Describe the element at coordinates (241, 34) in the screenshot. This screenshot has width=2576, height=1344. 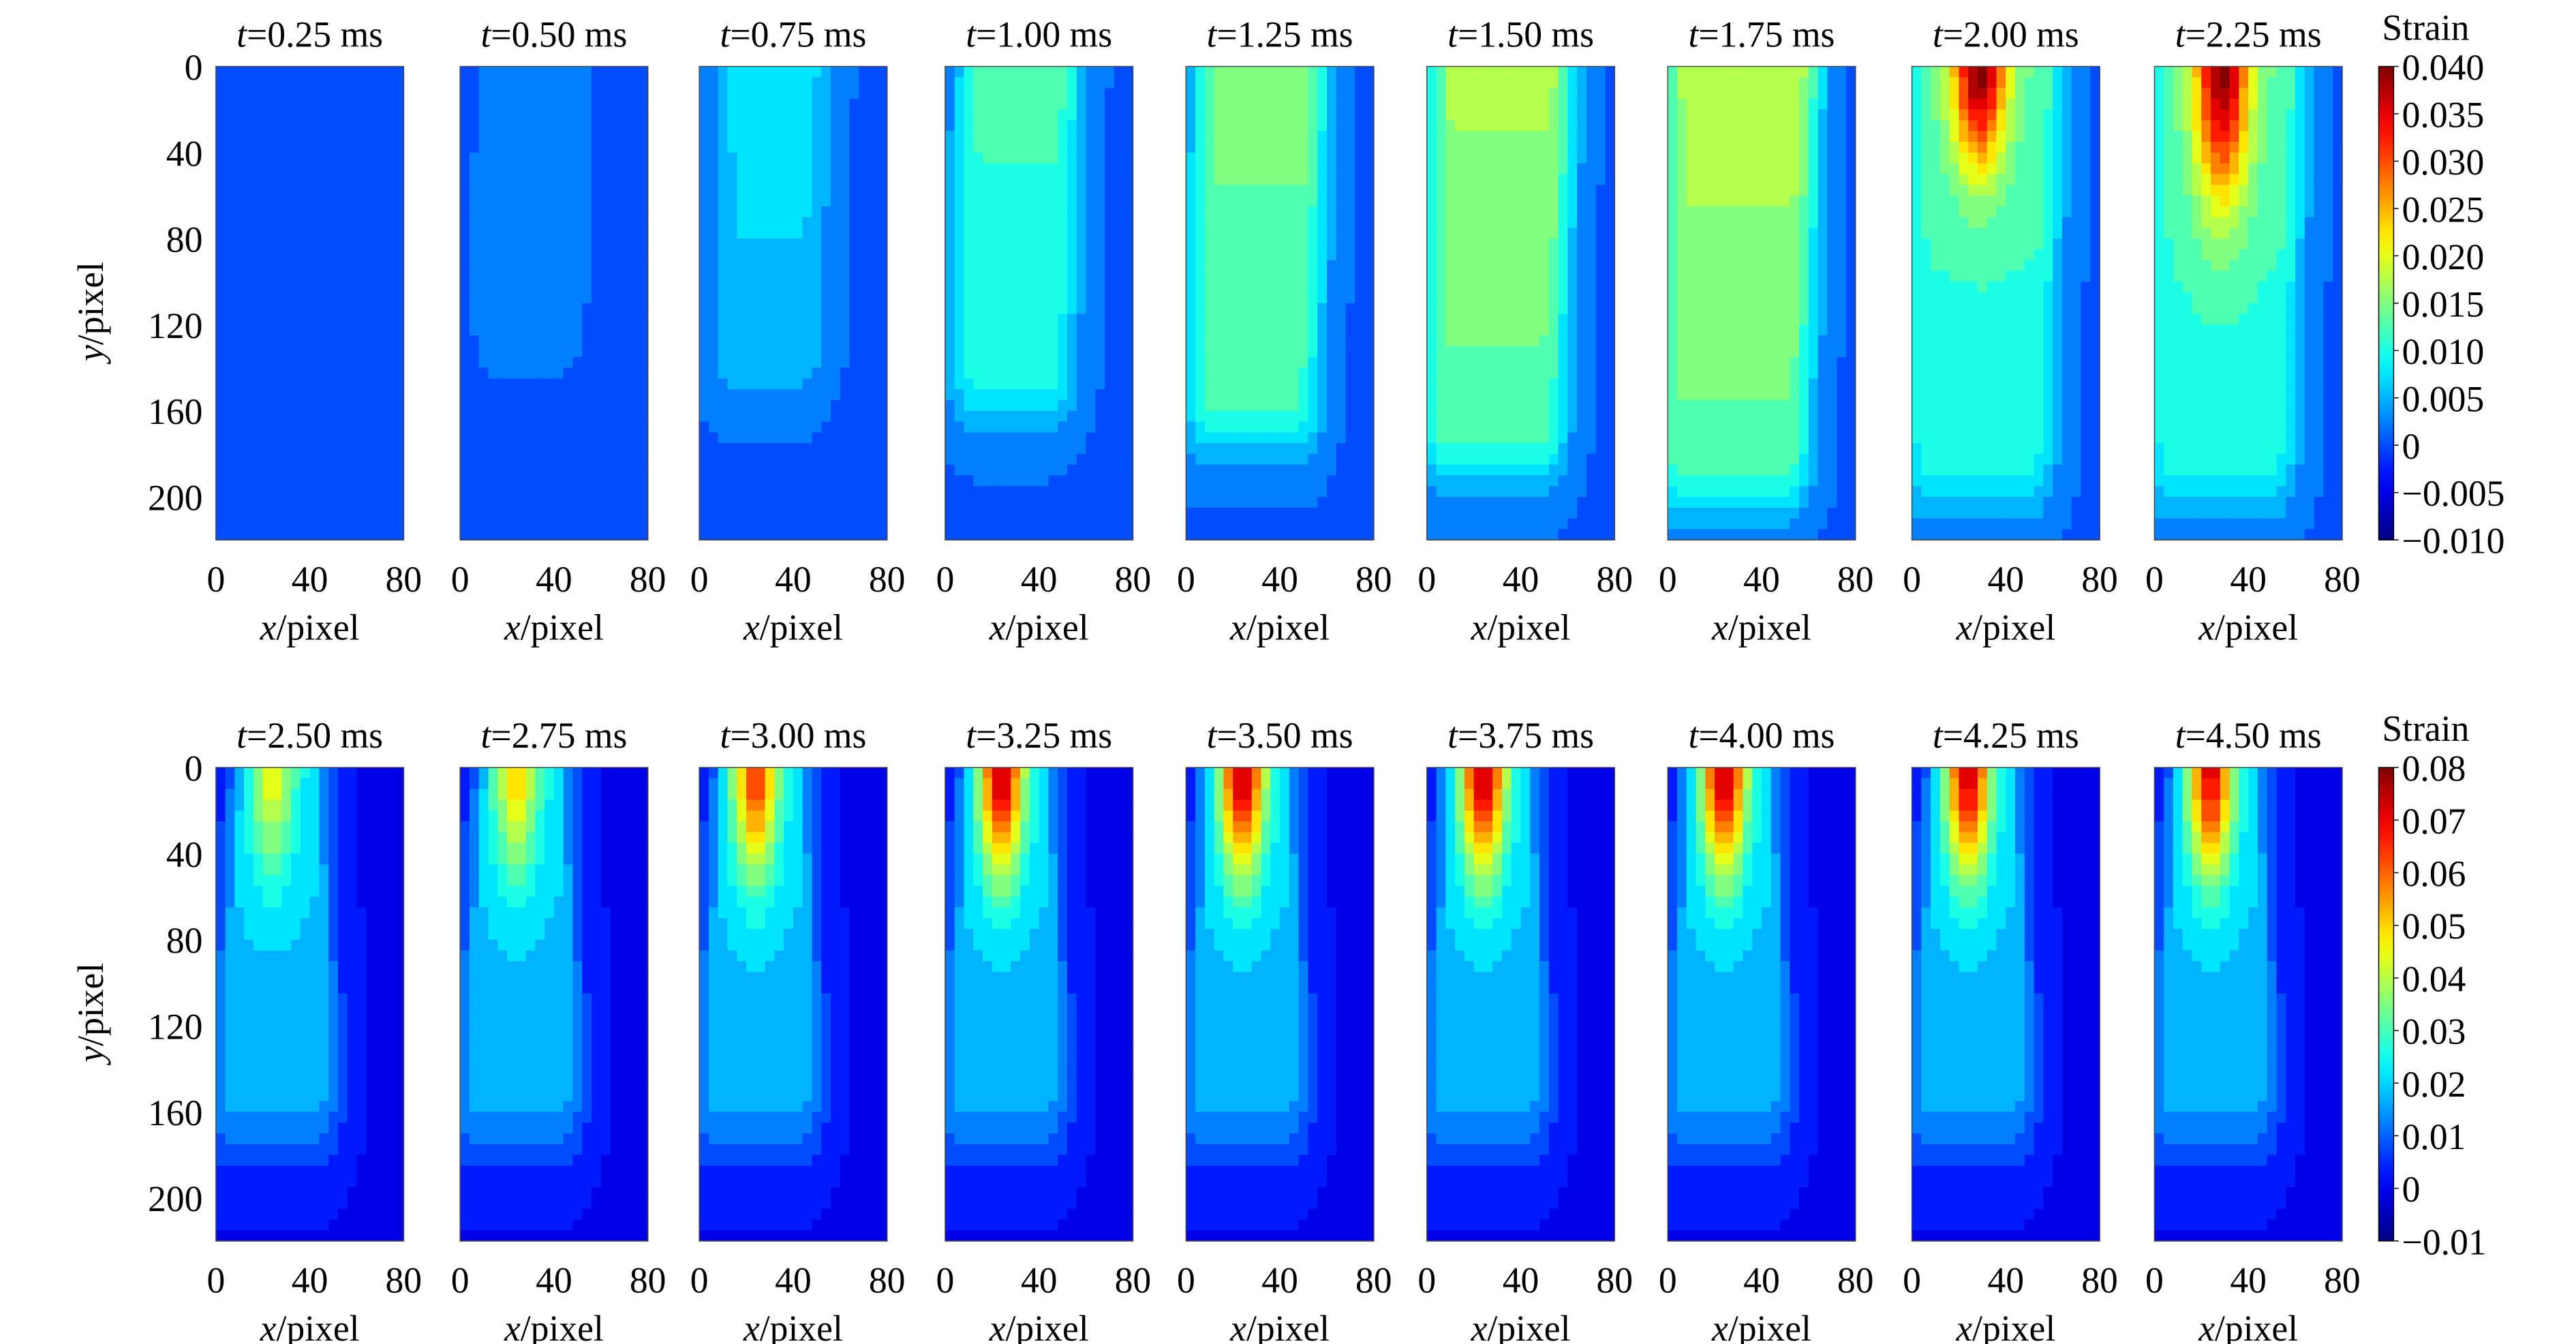
I see `time-variable: t` at that location.